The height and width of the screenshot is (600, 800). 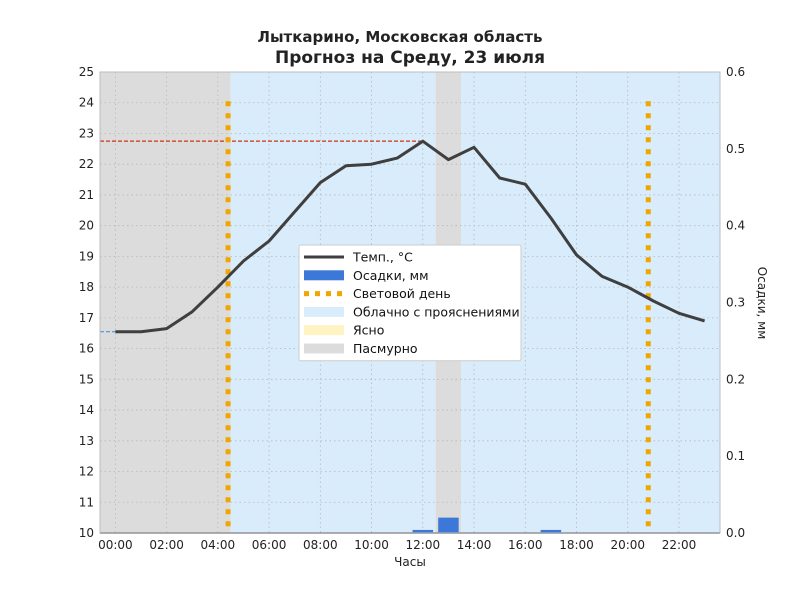 What do you see at coordinates (86, 226) in the screenshot?
I see `y-tick-label-left: 20` at bounding box center [86, 226].